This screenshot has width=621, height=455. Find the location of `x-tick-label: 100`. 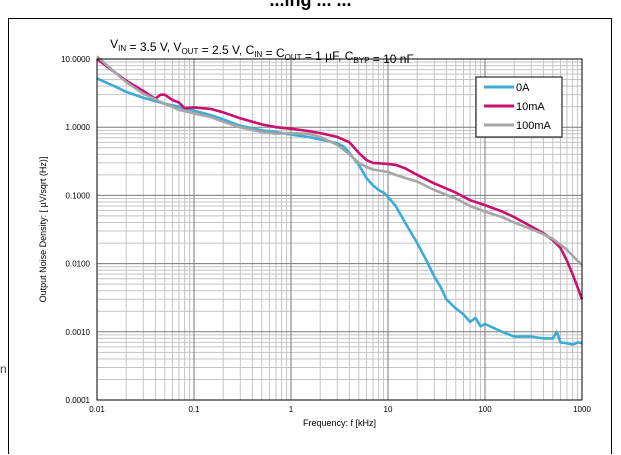

x-tick-label: 100 is located at coordinates (485, 409).